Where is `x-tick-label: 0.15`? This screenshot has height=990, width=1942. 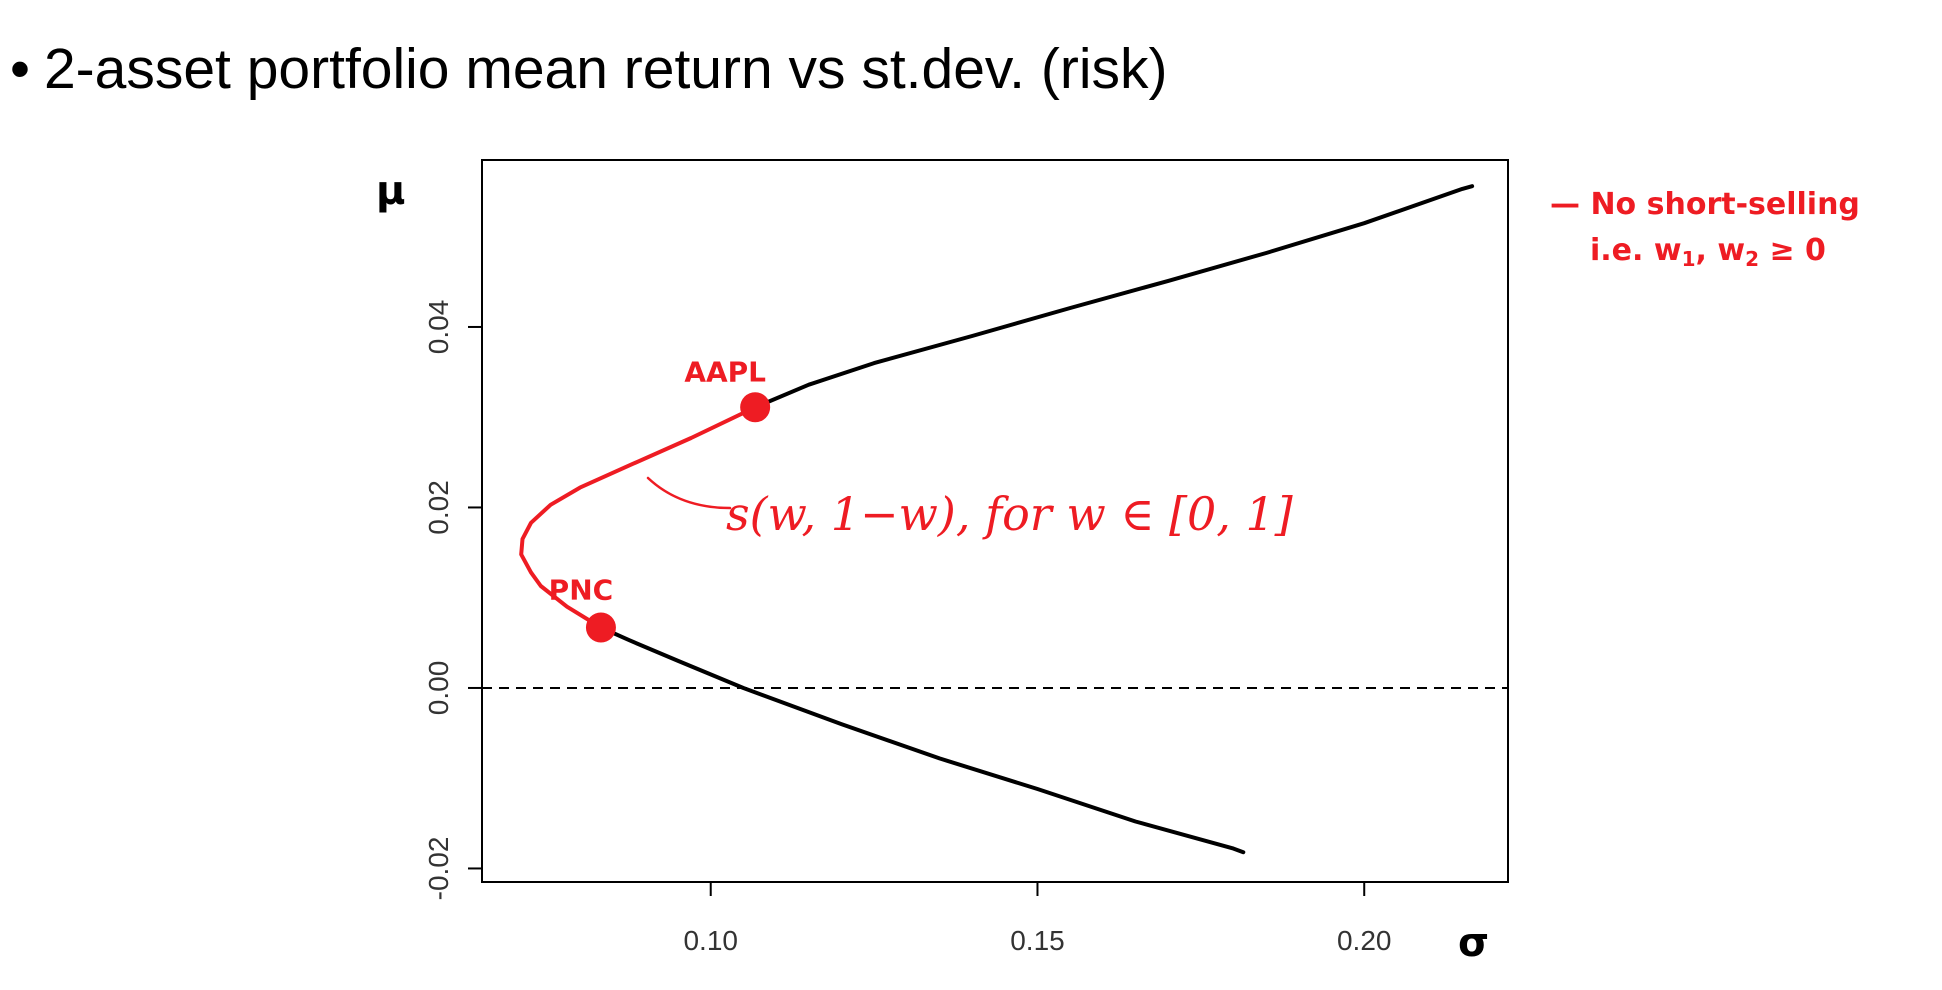 x-tick-label: 0.15 is located at coordinates (1037, 940).